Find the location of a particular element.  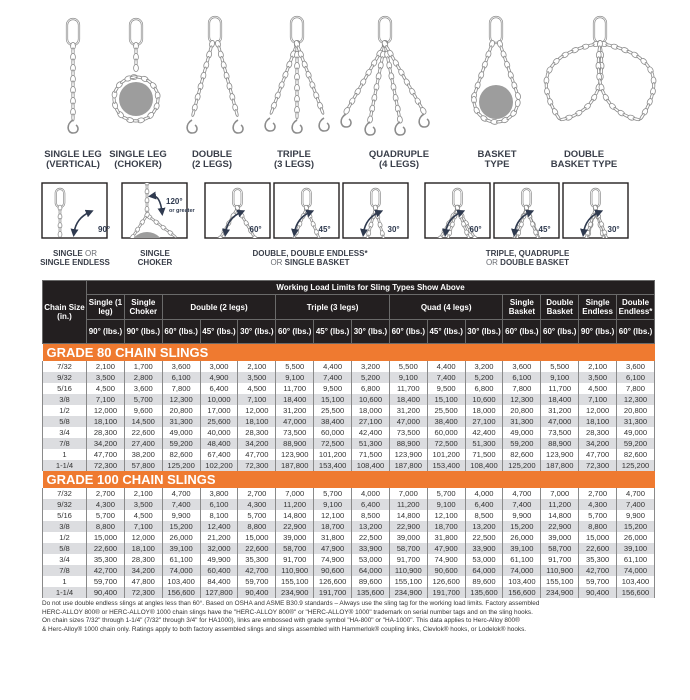

load-cell: 31,300 is located at coordinates (635, 421).